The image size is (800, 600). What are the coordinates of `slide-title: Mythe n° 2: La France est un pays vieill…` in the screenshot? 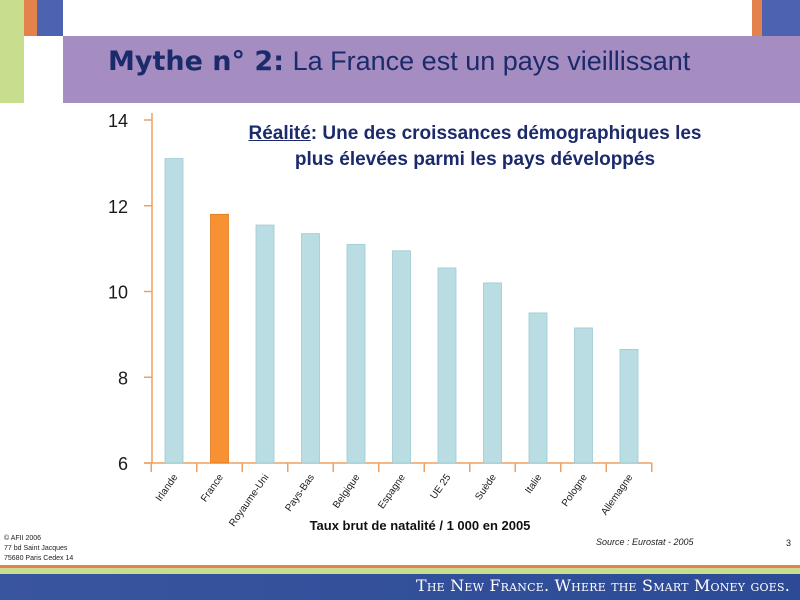 It's located at (399, 61).